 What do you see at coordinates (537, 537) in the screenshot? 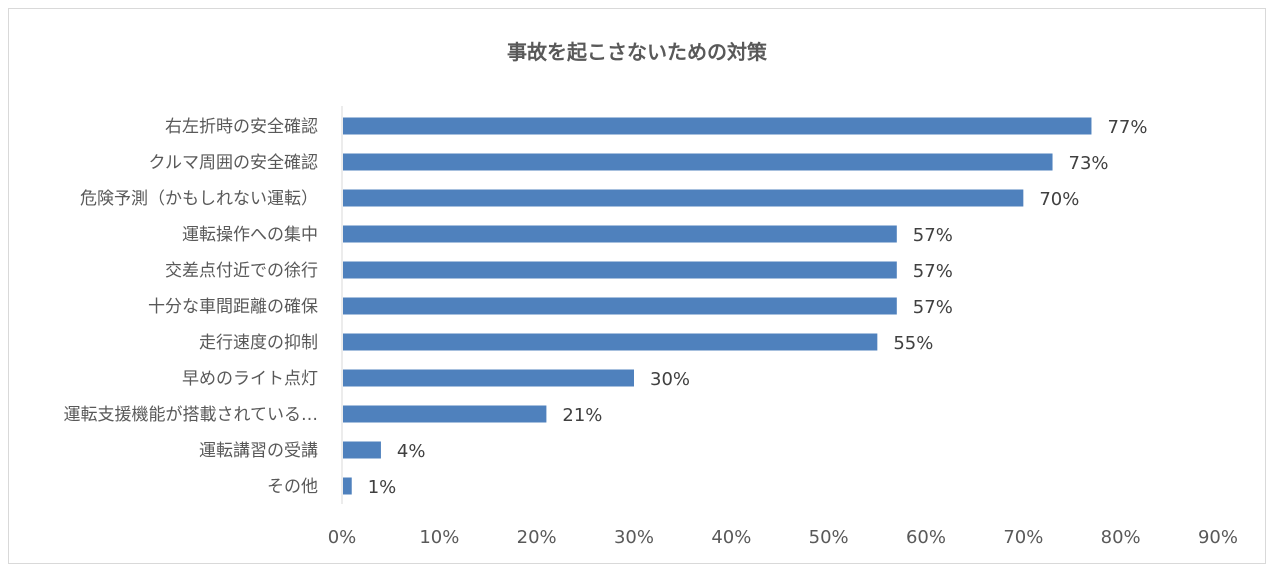
I see `x-tick-label: 20%` at bounding box center [537, 537].